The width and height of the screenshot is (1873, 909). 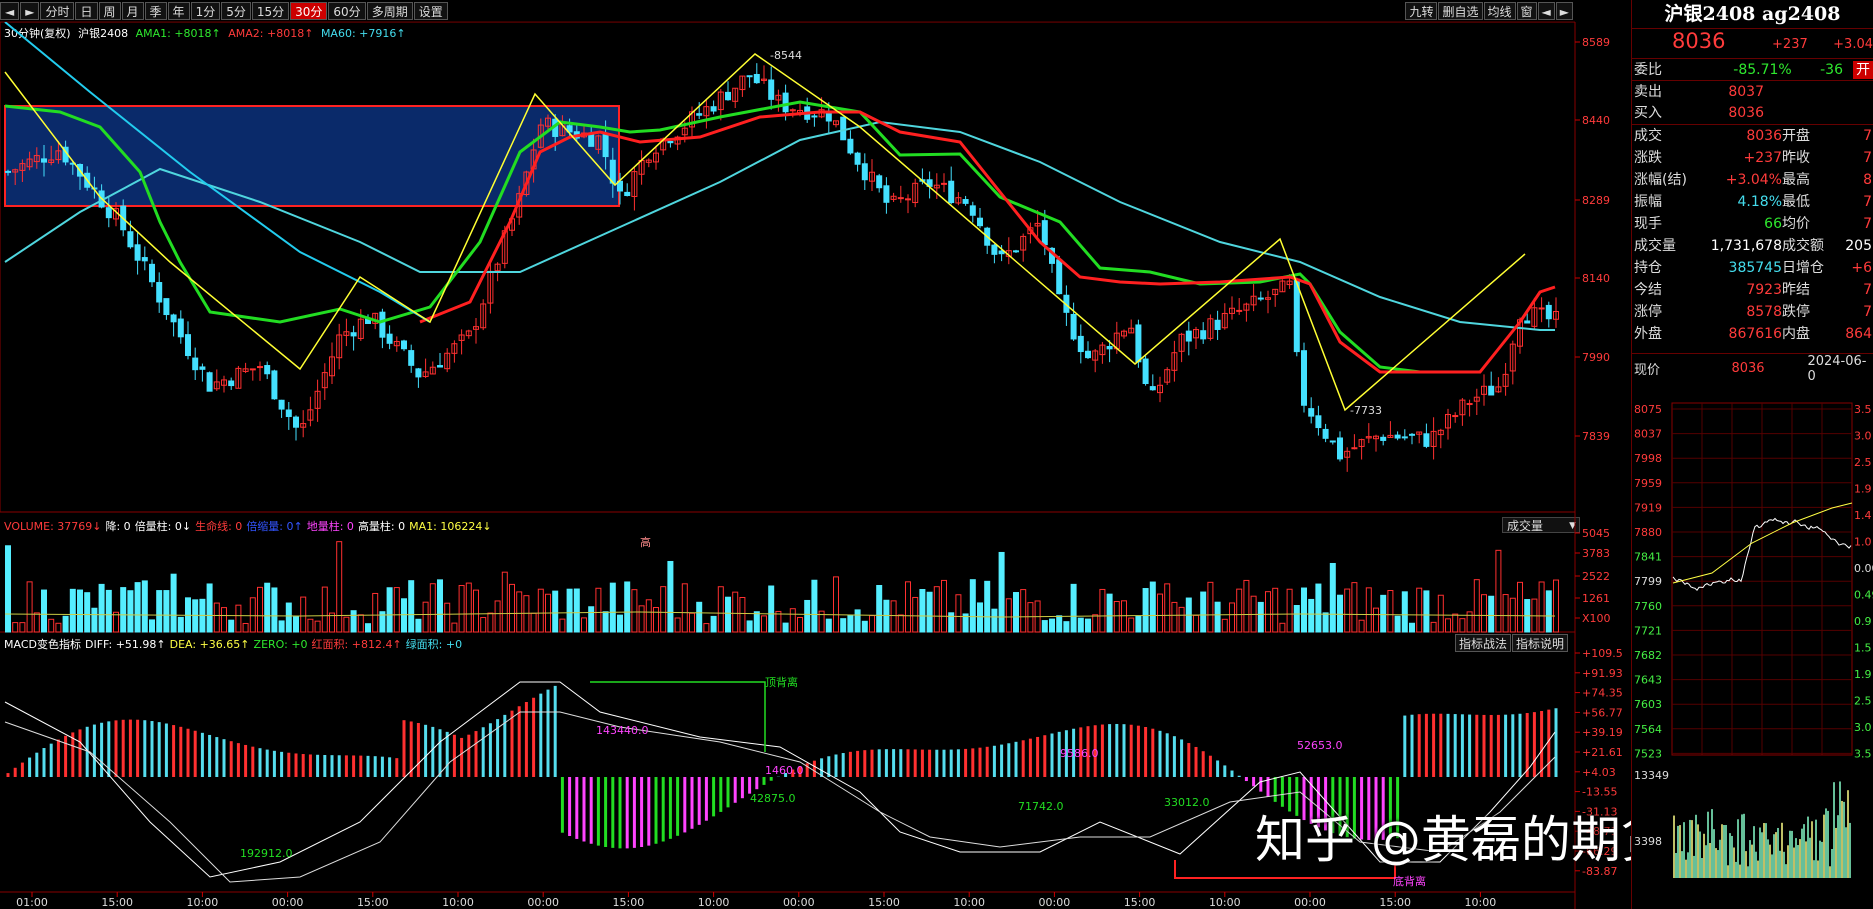 What do you see at coordinates (1863, 70) in the screenshot?
I see `open-position-button: 开` at bounding box center [1863, 70].